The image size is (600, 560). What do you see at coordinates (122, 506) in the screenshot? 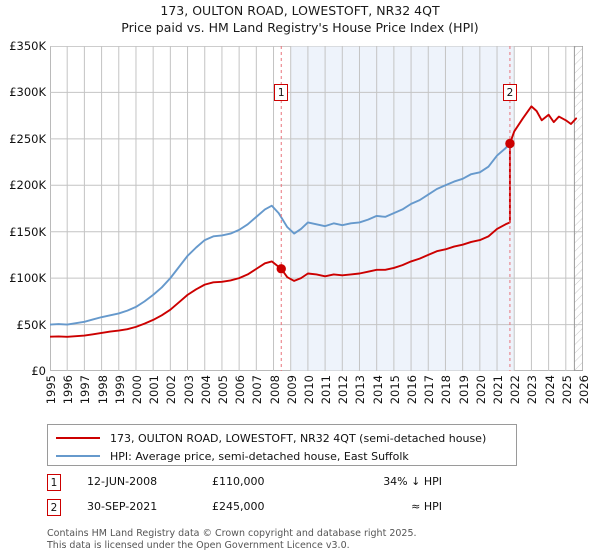
I see `row-date: 30-SEP-2021` at bounding box center [122, 506].